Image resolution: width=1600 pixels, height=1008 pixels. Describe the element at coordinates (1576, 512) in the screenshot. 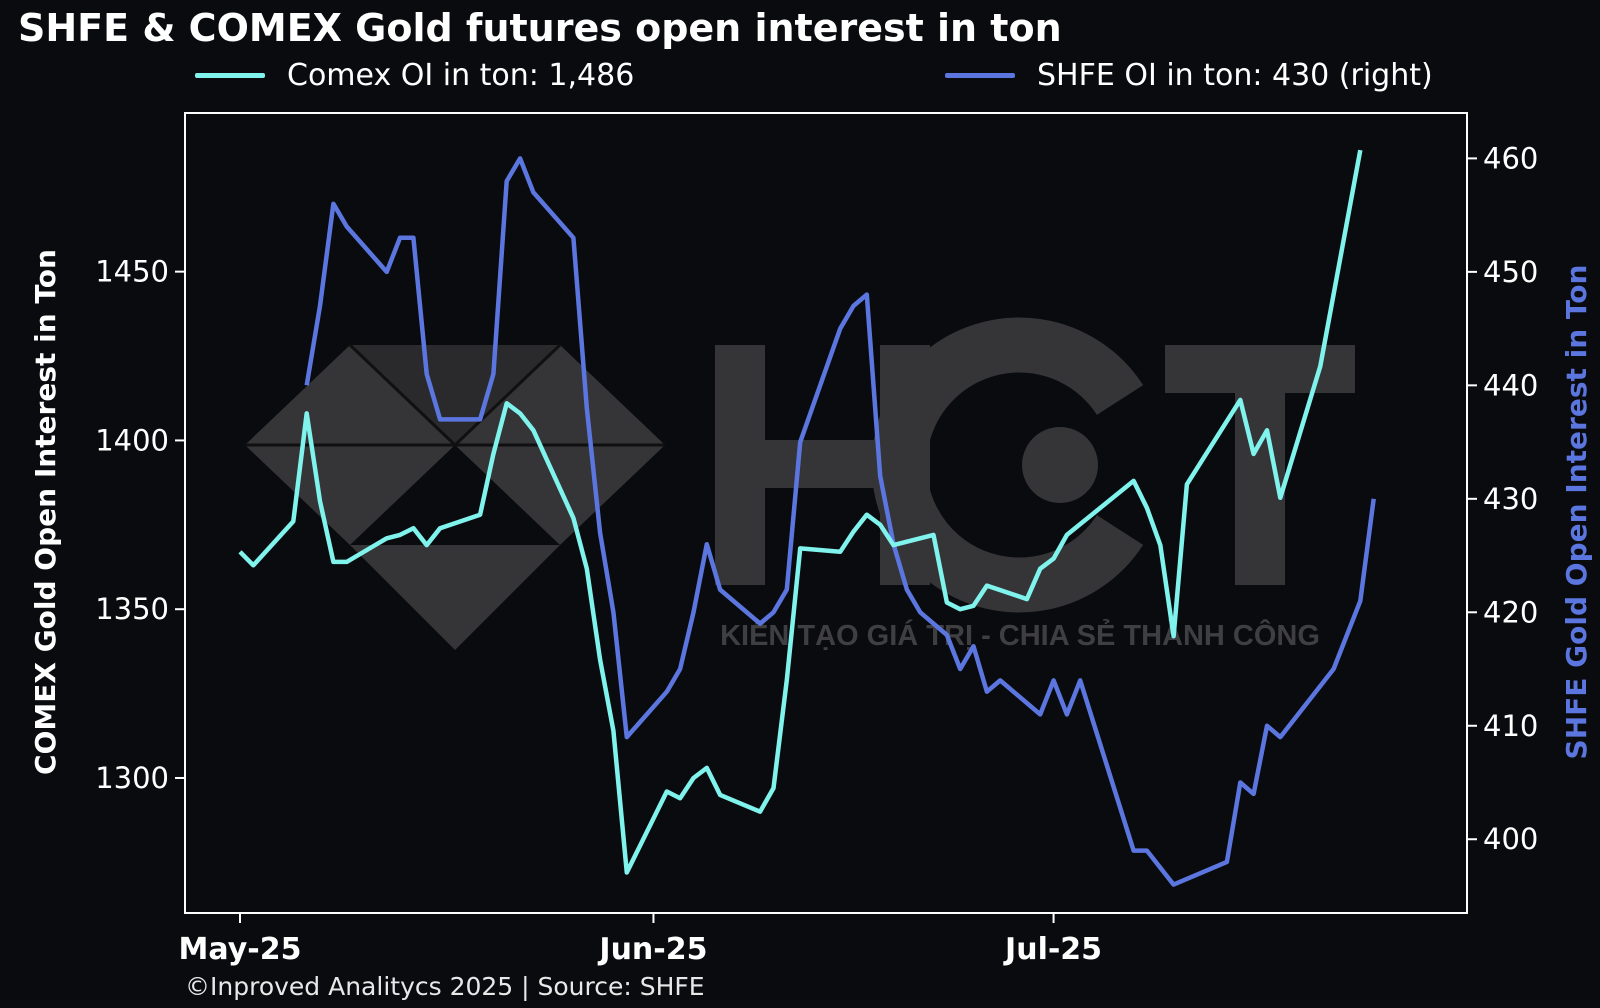

I see `y-axis-right-label: SHFE Gold Open Interest in Ton` at that location.